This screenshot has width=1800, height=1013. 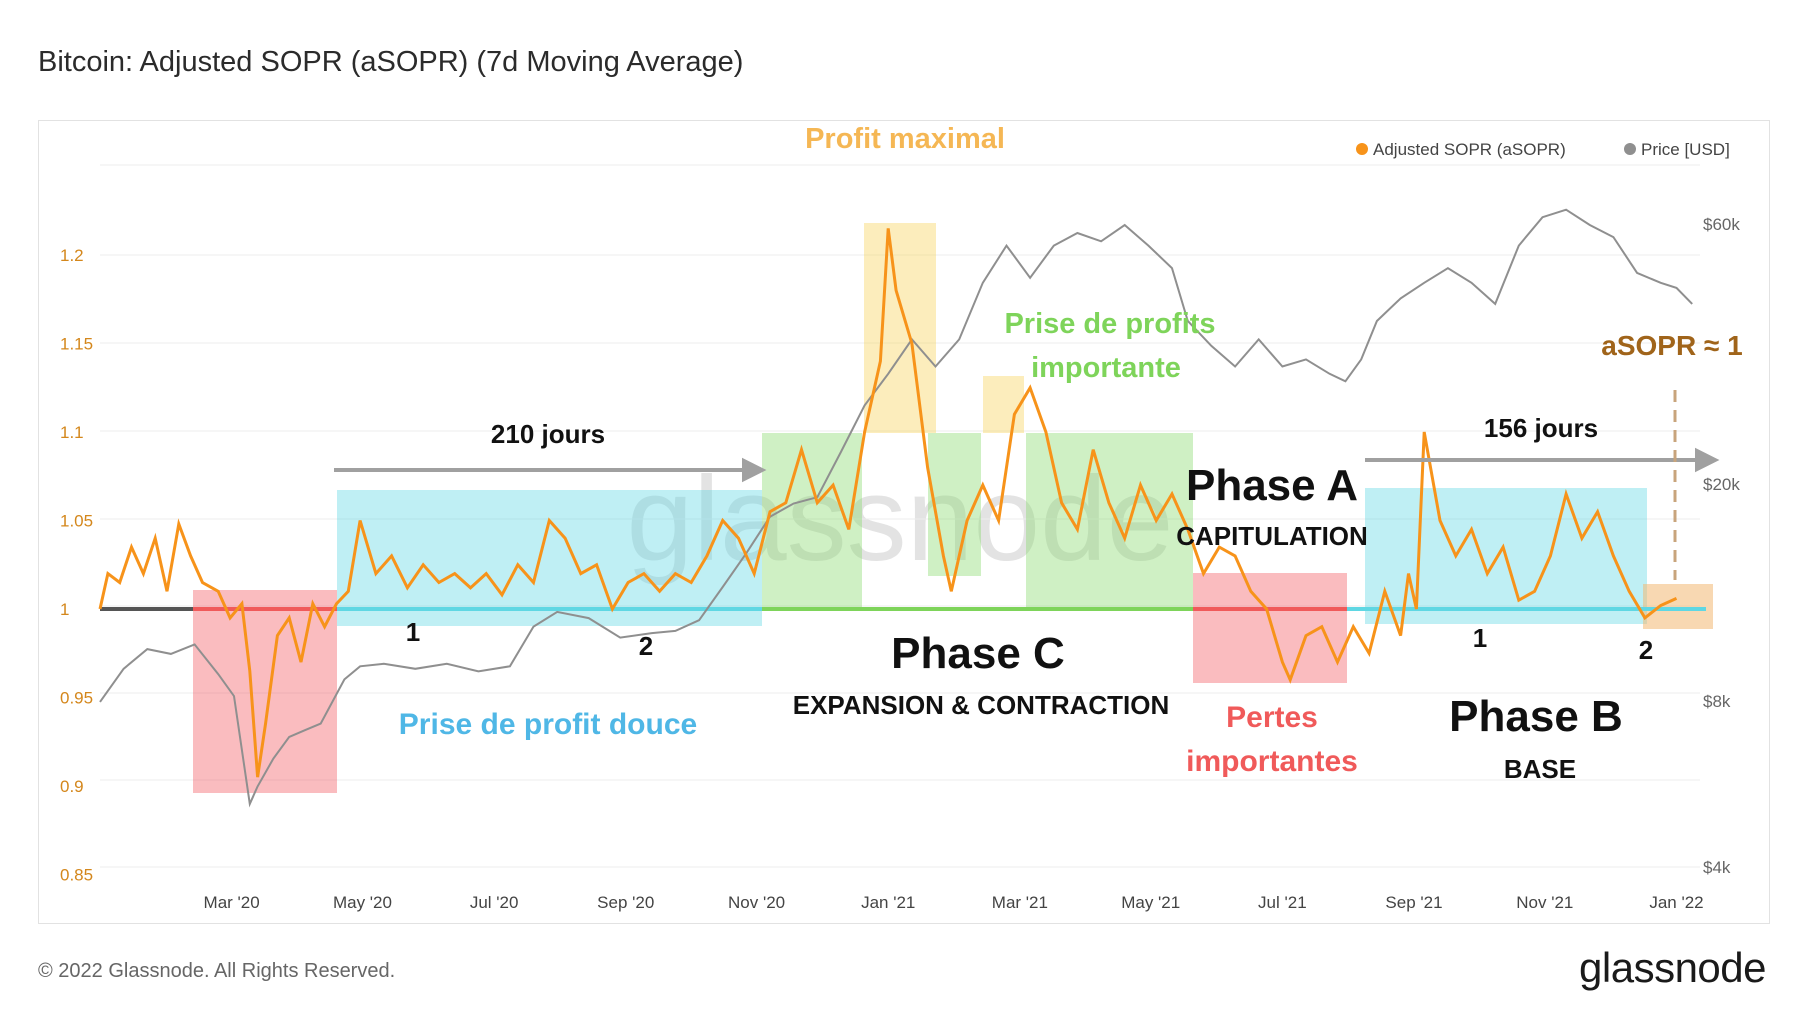 What do you see at coordinates (1272, 761) in the screenshot?
I see `annotation-pertes-2: importantes` at bounding box center [1272, 761].